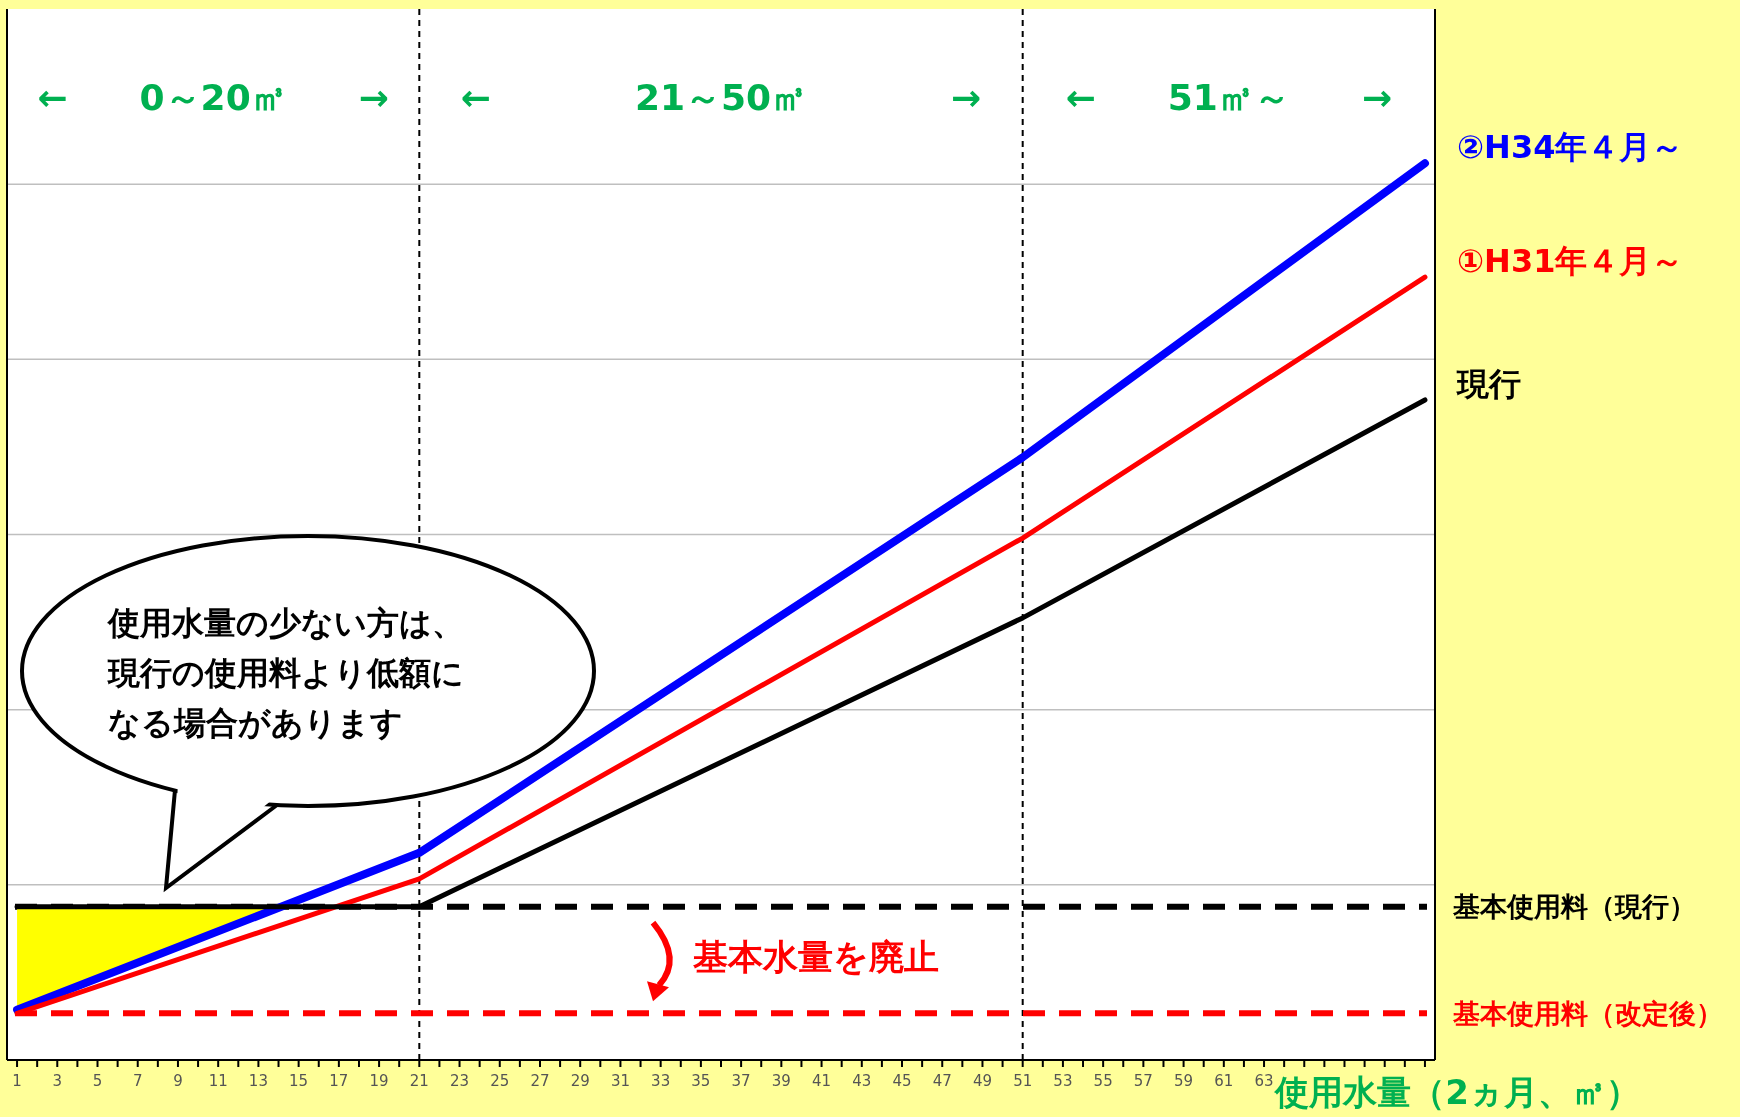 Image resolution: width=1740 pixels, height=1117 pixels. What do you see at coordinates (902, 1081) in the screenshot?
I see `x-tick-label: 45` at bounding box center [902, 1081].